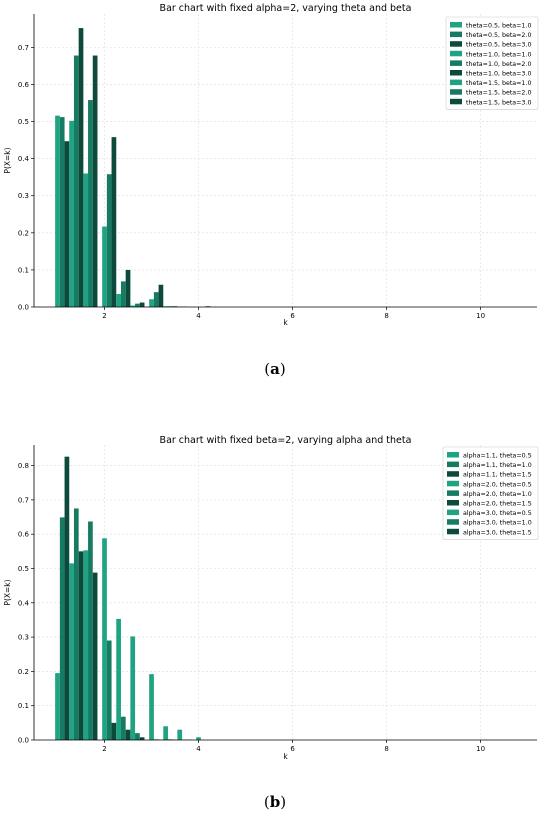 The height and width of the screenshot is (815, 550). What do you see at coordinates (498, 102) in the screenshot?
I see `legend-label: theta=1.5, beta=3.0` at bounding box center [498, 102].